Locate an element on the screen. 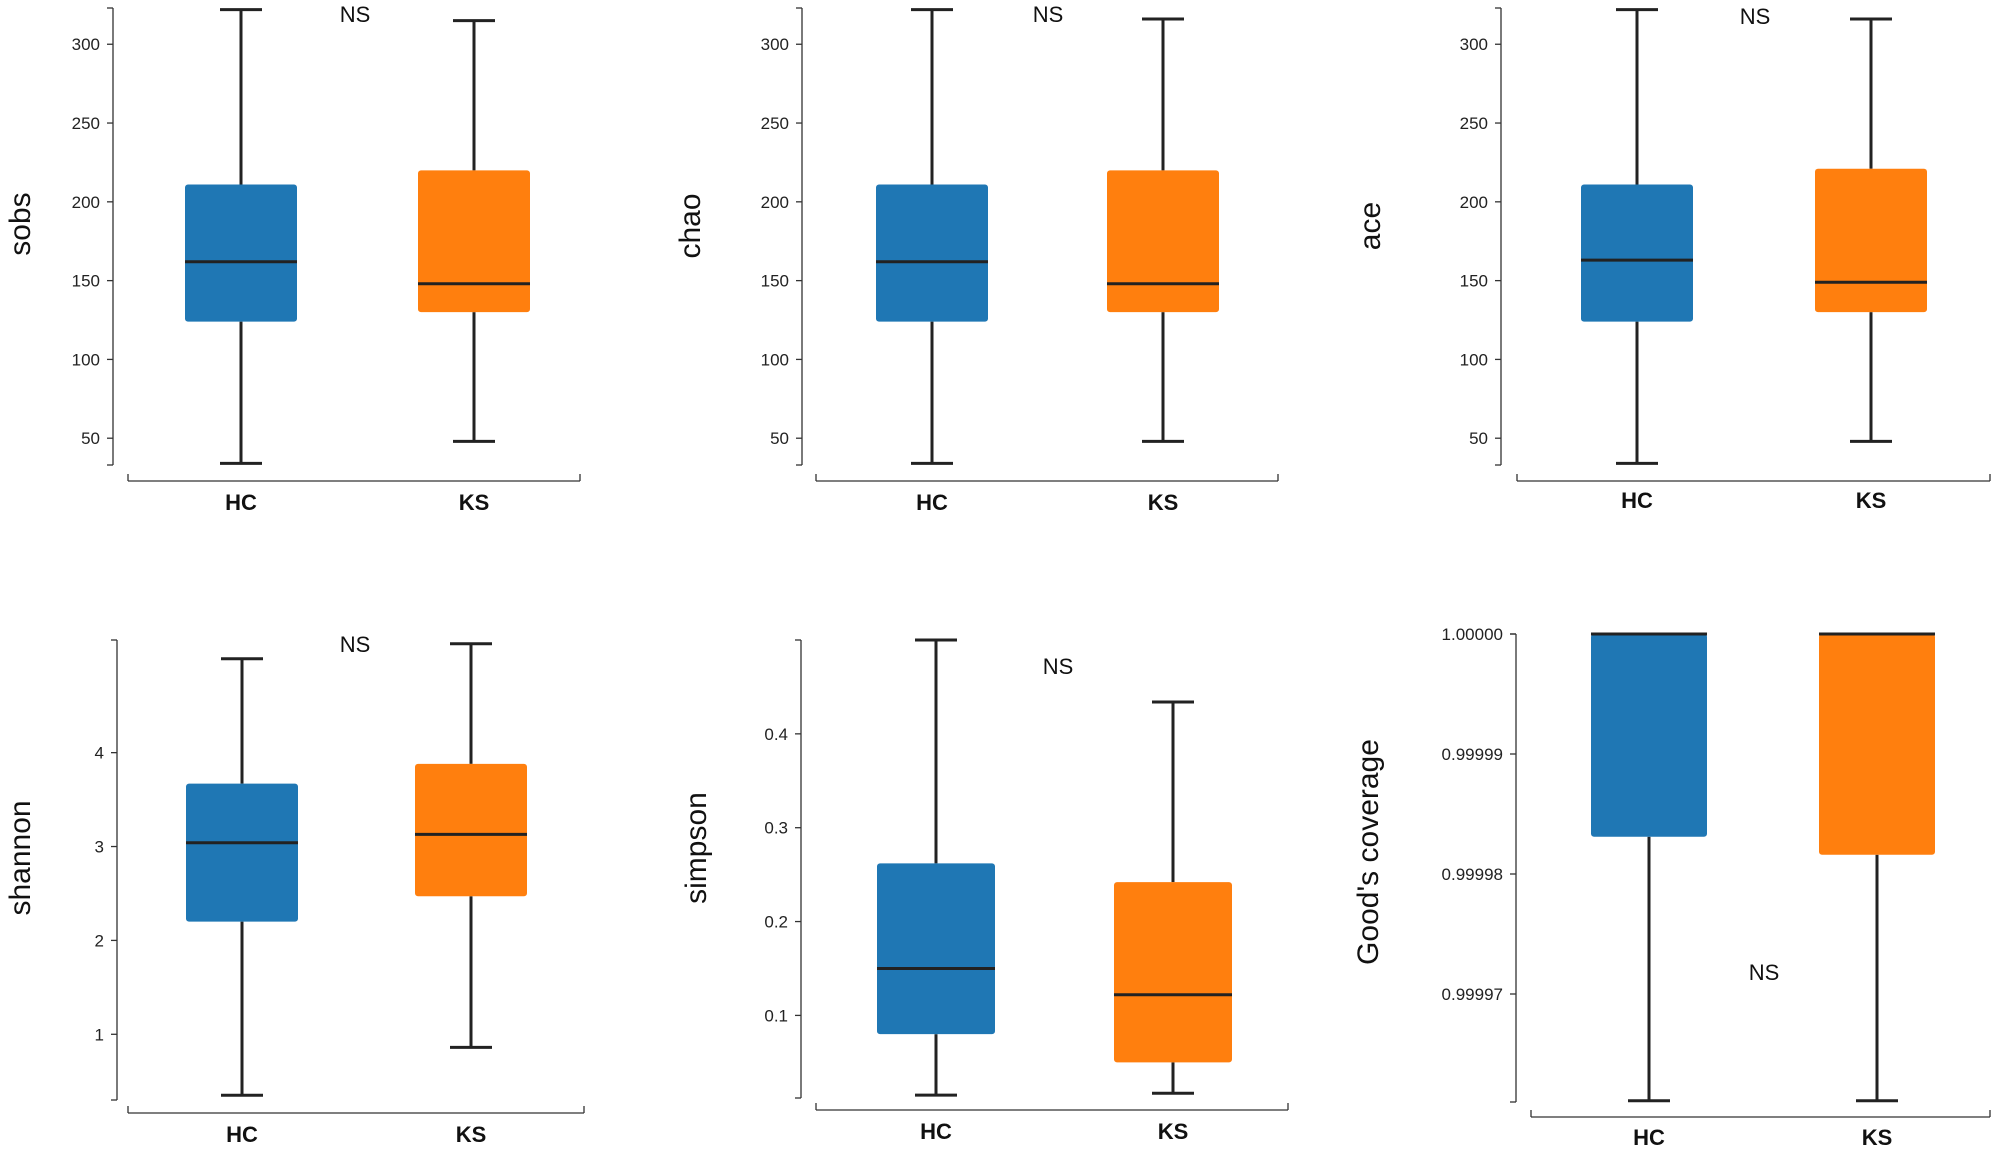 The image size is (1995, 1155). y-tick-label: 0.99999 is located at coordinates (1472, 754).